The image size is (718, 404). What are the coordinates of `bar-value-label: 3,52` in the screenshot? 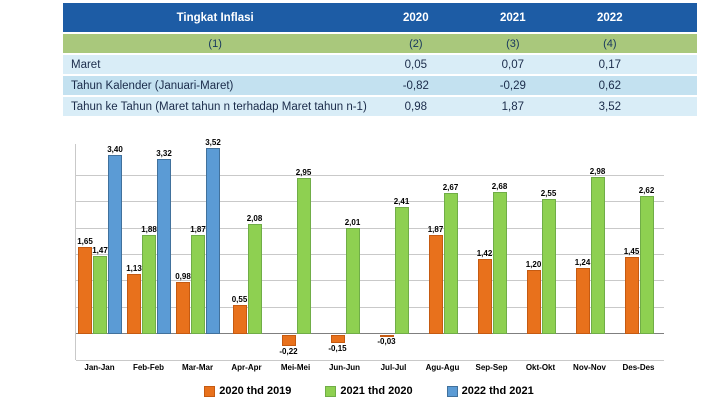 It's located at (213, 143).